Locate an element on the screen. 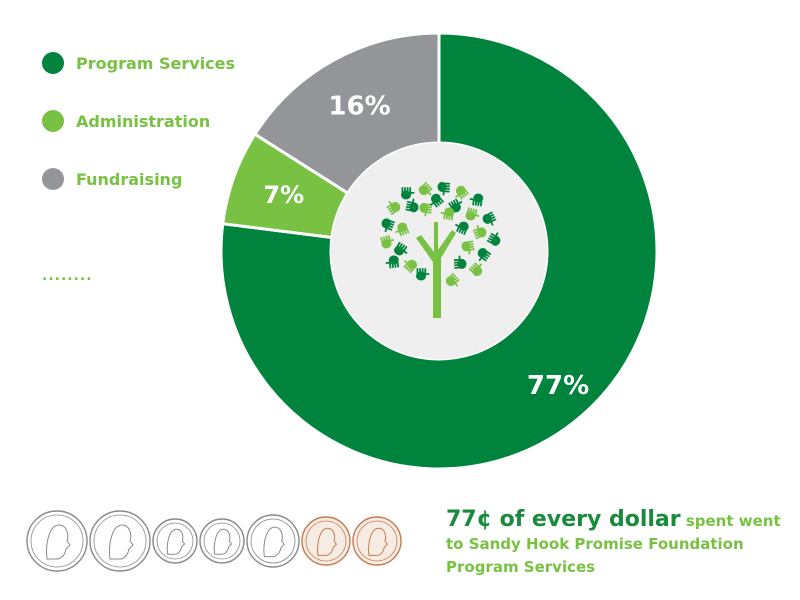 The width and height of the screenshot is (800, 600). legend-label: Fundraising is located at coordinates (129, 179).